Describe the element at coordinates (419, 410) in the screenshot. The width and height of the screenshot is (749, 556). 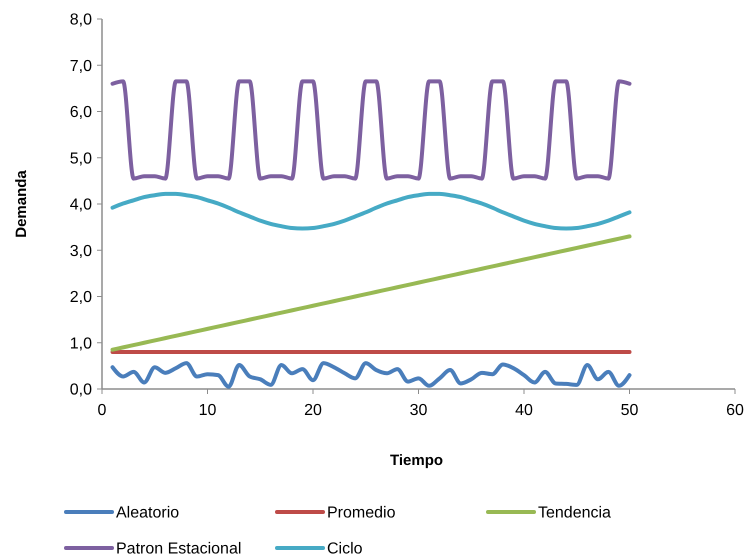
I see `x-tick-label: 30` at that location.